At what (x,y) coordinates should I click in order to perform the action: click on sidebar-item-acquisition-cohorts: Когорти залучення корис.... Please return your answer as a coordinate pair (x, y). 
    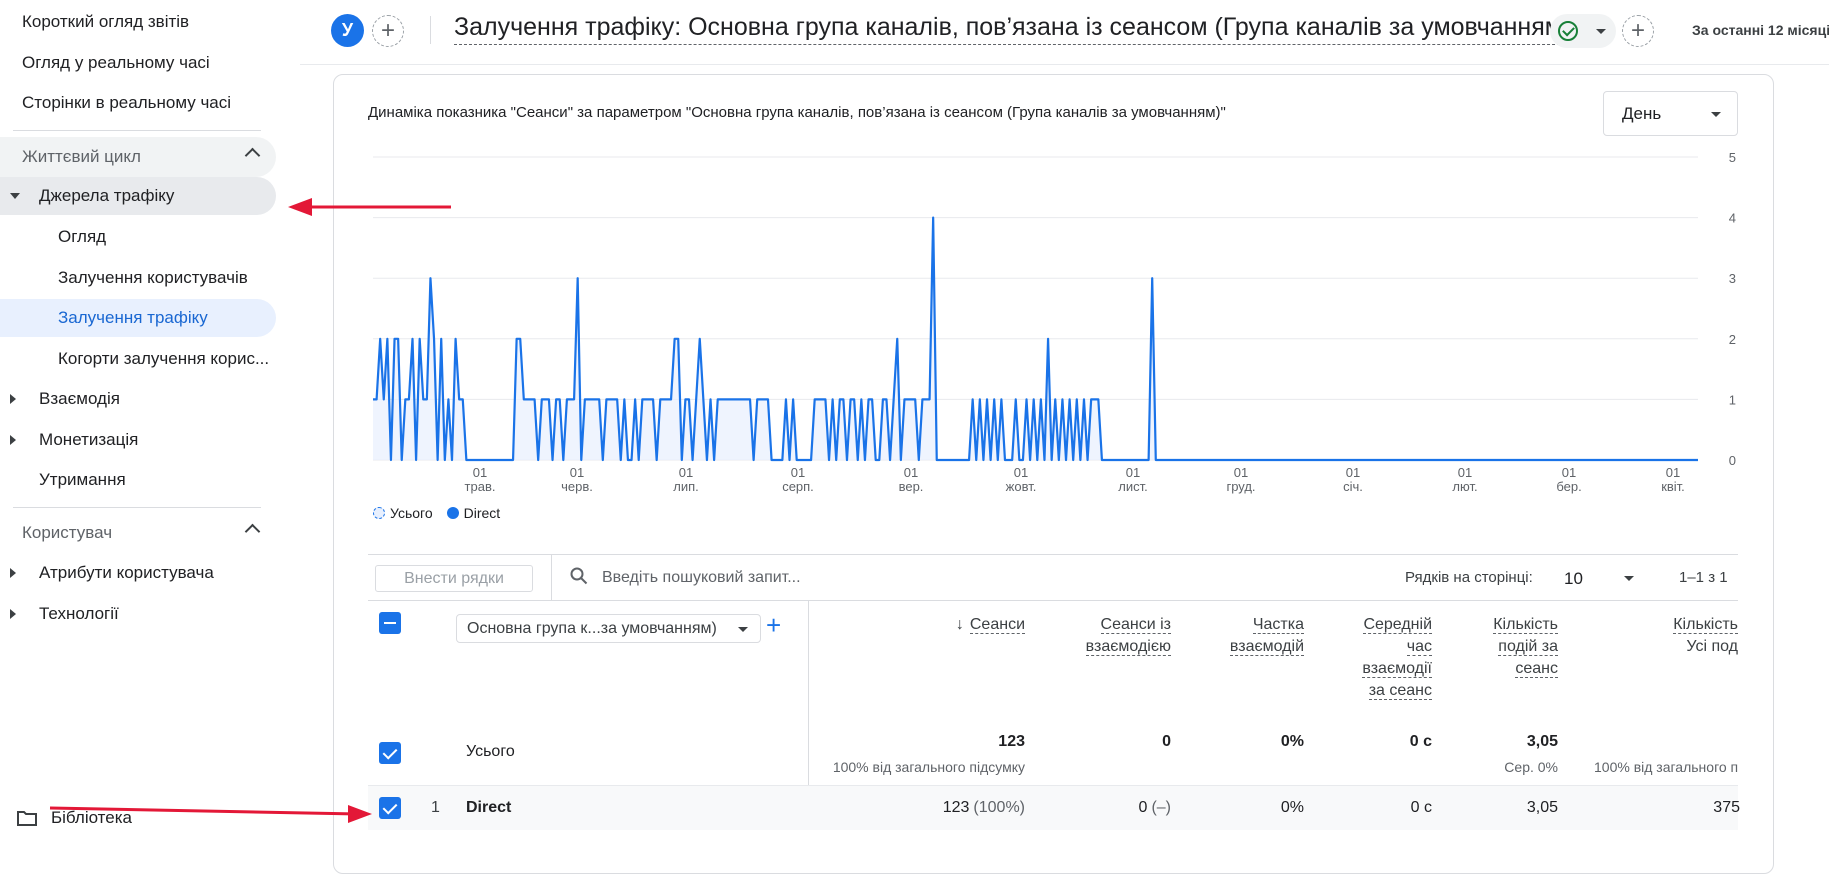
    Looking at the image, I should click on (134, 359).